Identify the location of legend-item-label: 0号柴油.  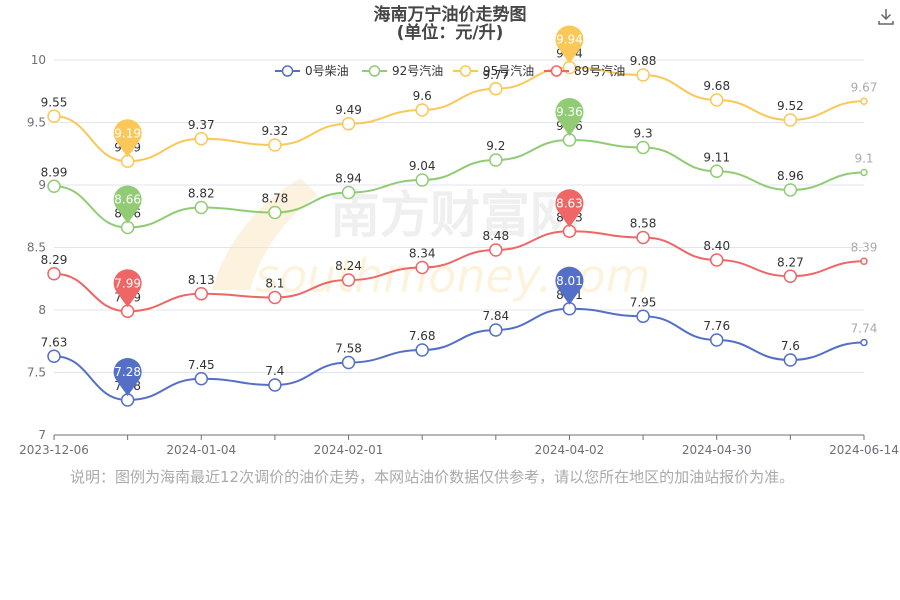
(327, 71).